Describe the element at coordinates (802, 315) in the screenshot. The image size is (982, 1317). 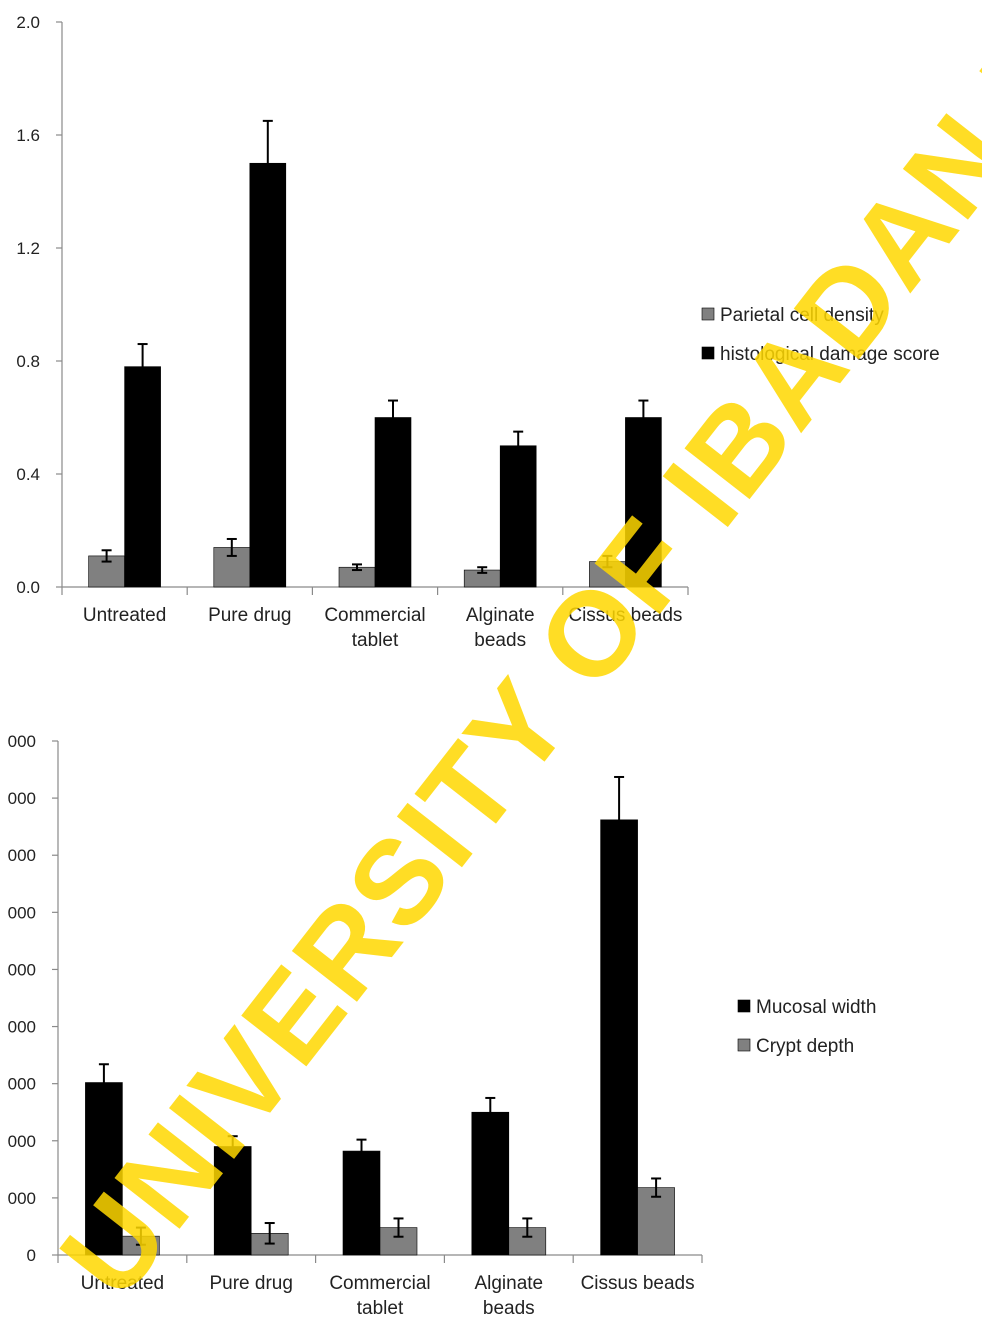
I see `legend-label: Parietal cell density` at that location.